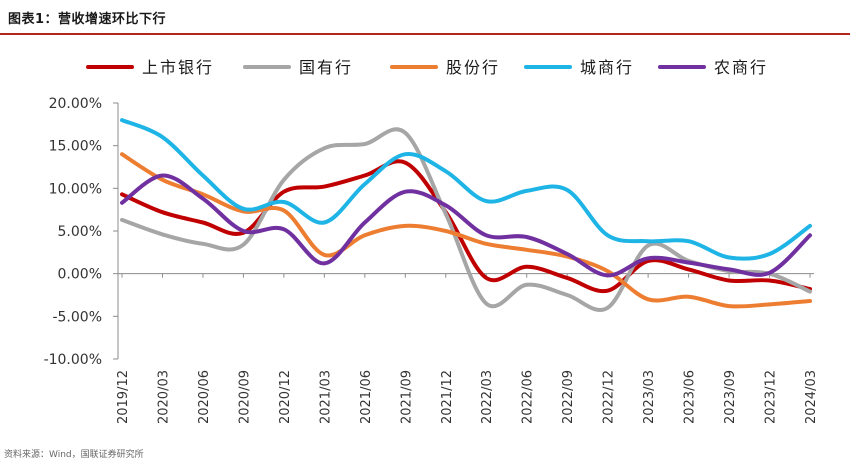 Image resolution: width=850 pixels, height=460 pixels. I want to click on x-tick-label: 2021/06, so click(366, 397).